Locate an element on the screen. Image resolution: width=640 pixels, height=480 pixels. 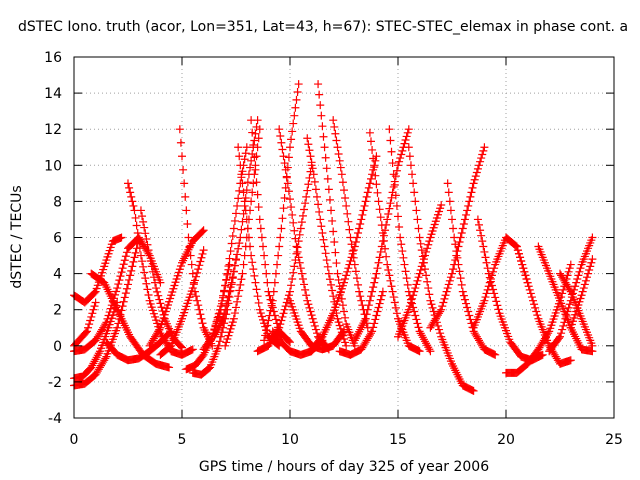
x-tick-label: 10 is located at coordinates (290, 440).